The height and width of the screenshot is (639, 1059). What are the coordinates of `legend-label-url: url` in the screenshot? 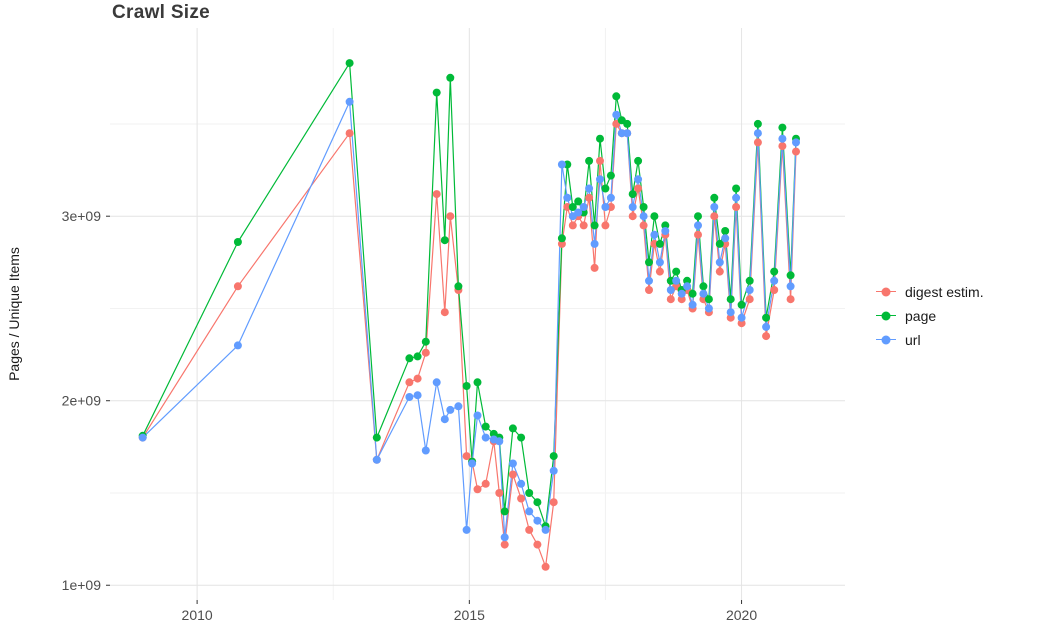 It's located at (913, 339).